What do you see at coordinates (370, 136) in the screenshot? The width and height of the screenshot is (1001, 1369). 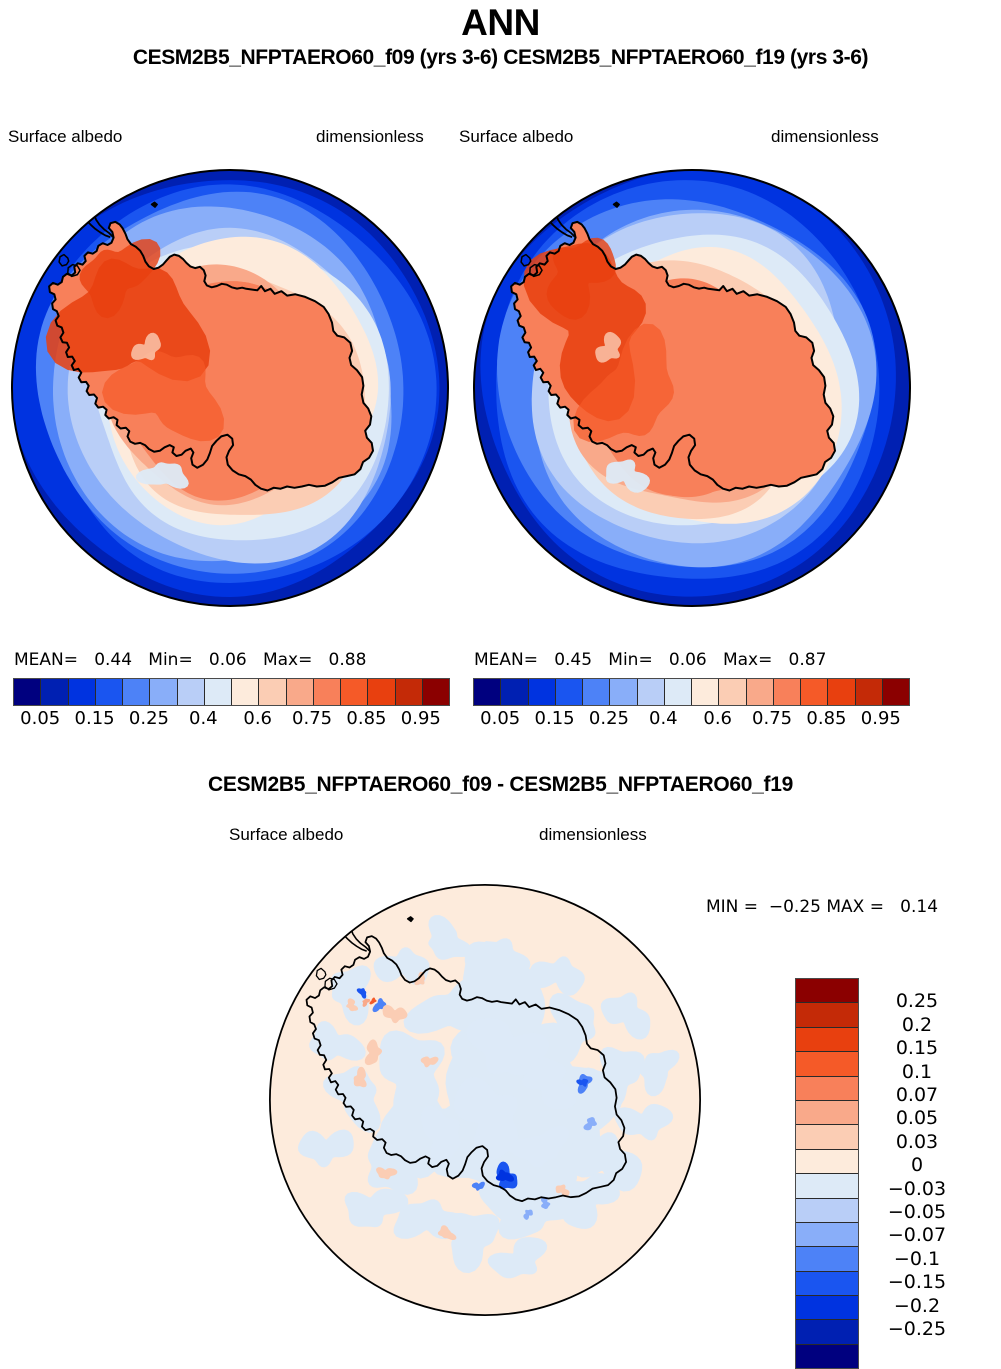 I see `left-panel-units-label: dimensionless` at bounding box center [370, 136].